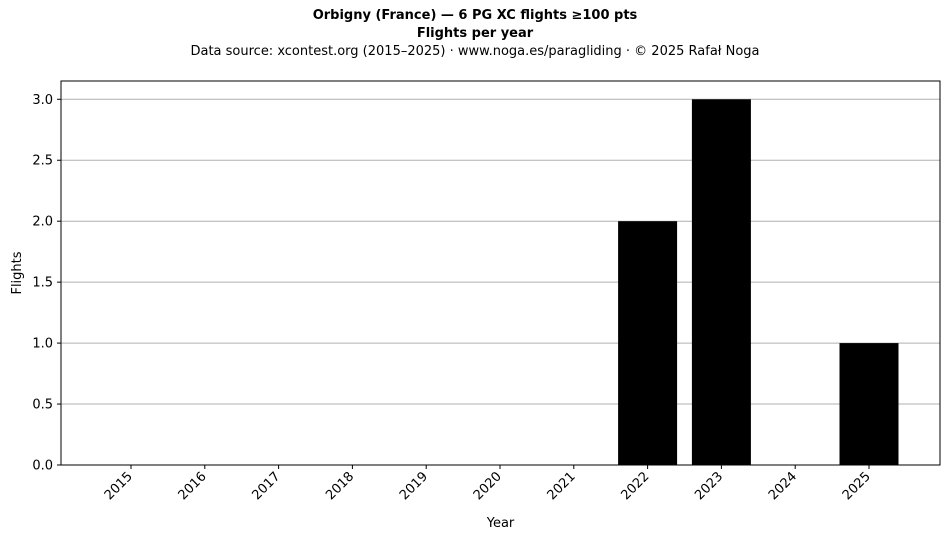 This screenshot has width=950, height=539. I want to click on y-tick-label: 0.0, so click(42, 466).